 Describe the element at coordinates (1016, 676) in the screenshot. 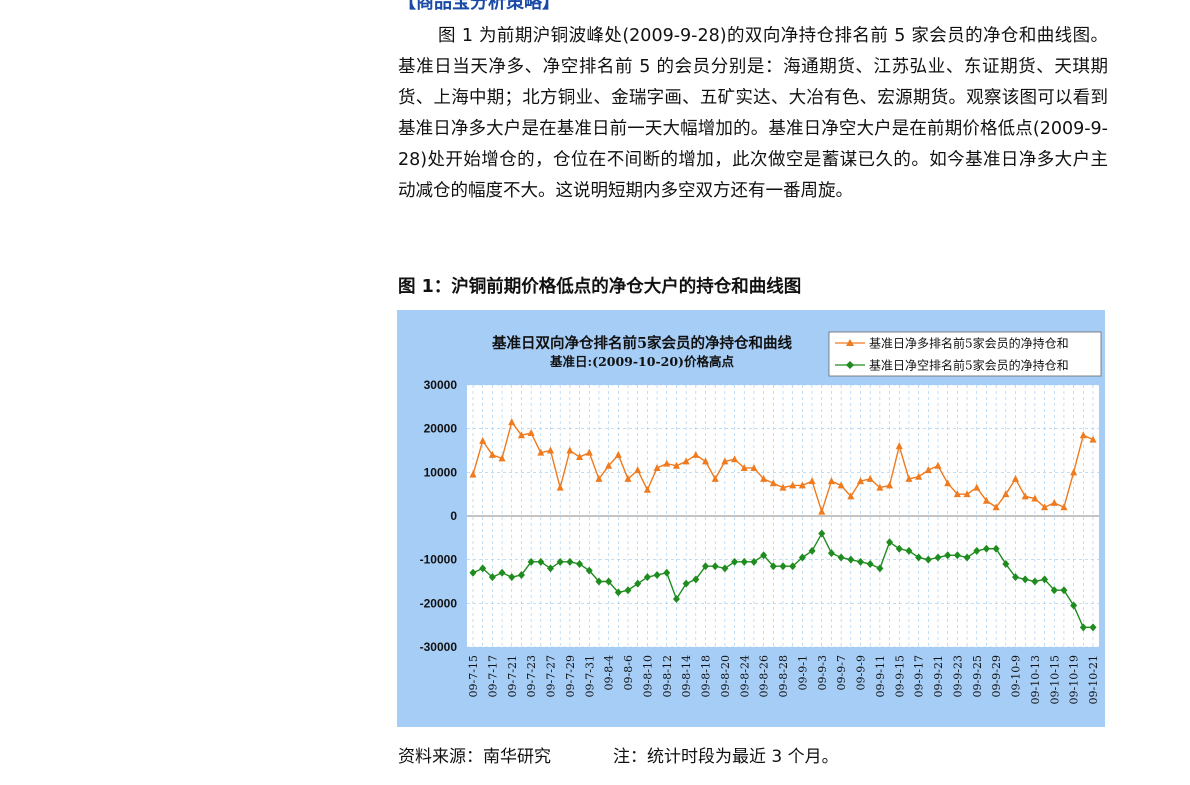

I see `x-tick-label: 09-10-9` at that location.